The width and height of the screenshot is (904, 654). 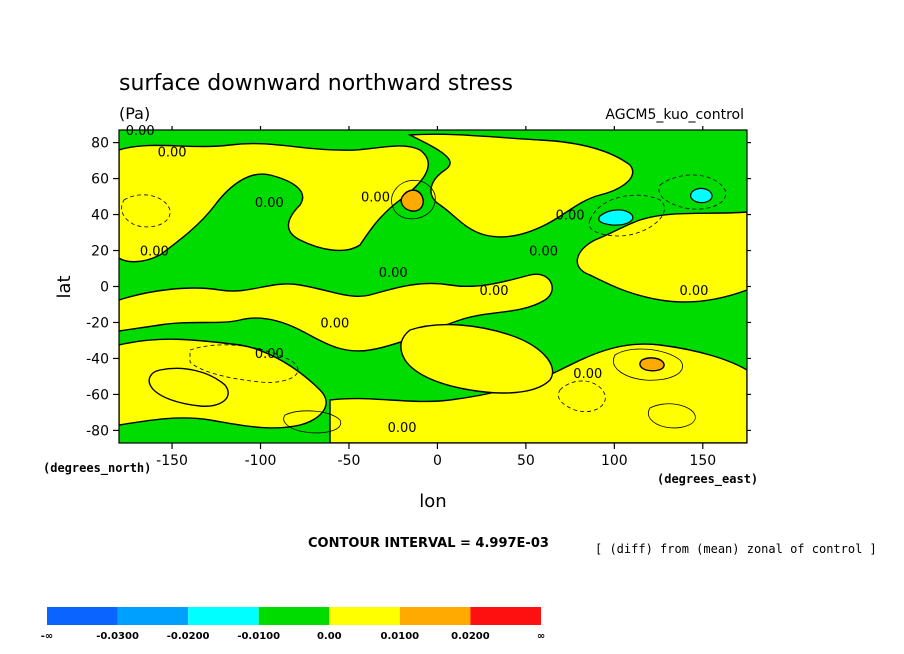 What do you see at coordinates (104, 288) in the screenshot?
I see `y-tick-label: 0` at bounding box center [104, 288].